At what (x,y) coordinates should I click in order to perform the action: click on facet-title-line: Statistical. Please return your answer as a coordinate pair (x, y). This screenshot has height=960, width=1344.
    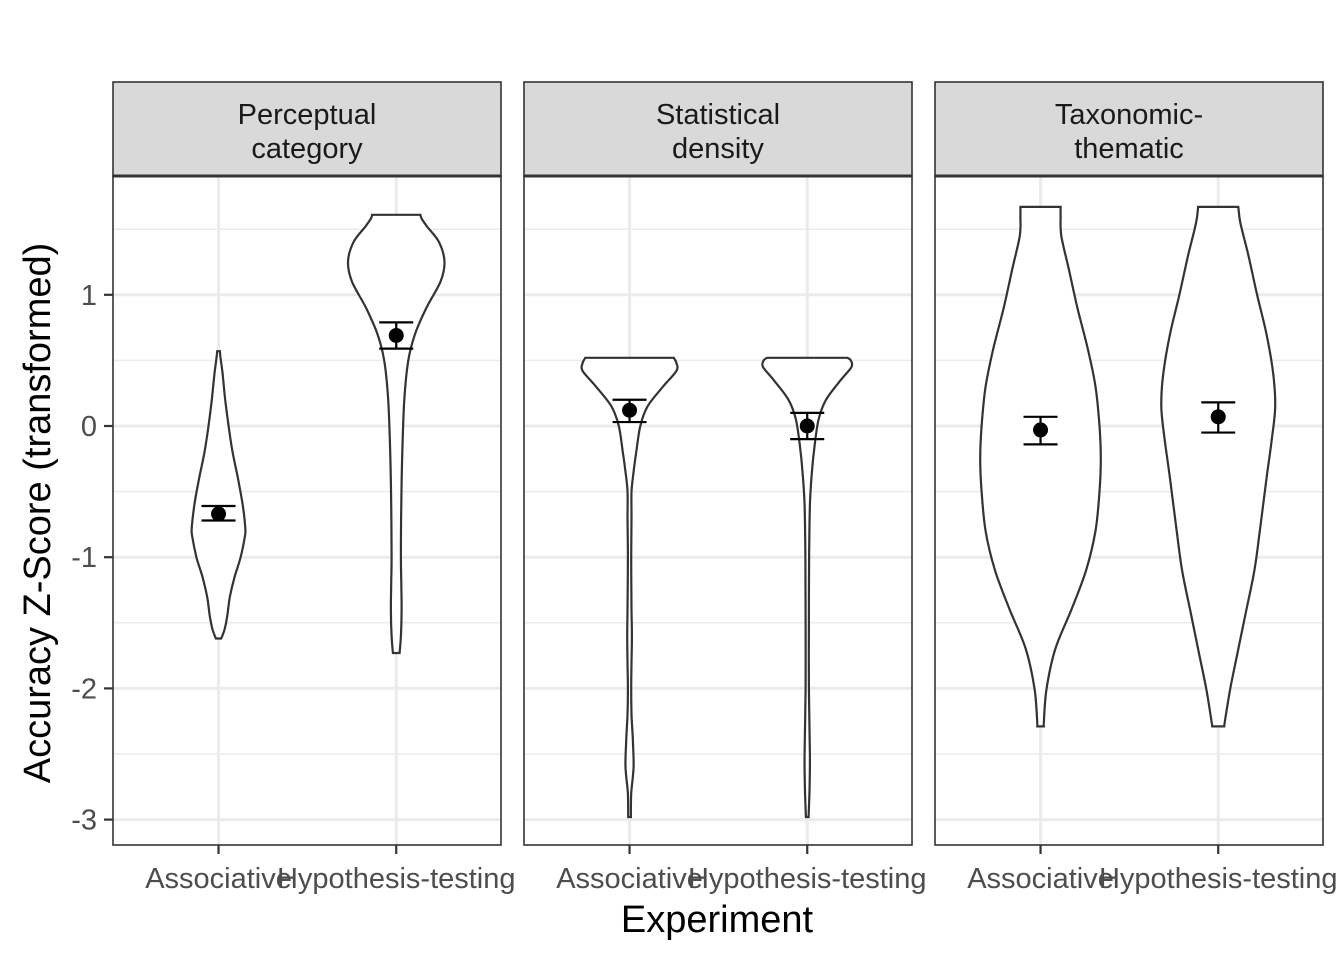
    Looking at the image, I should click on (718, 115).